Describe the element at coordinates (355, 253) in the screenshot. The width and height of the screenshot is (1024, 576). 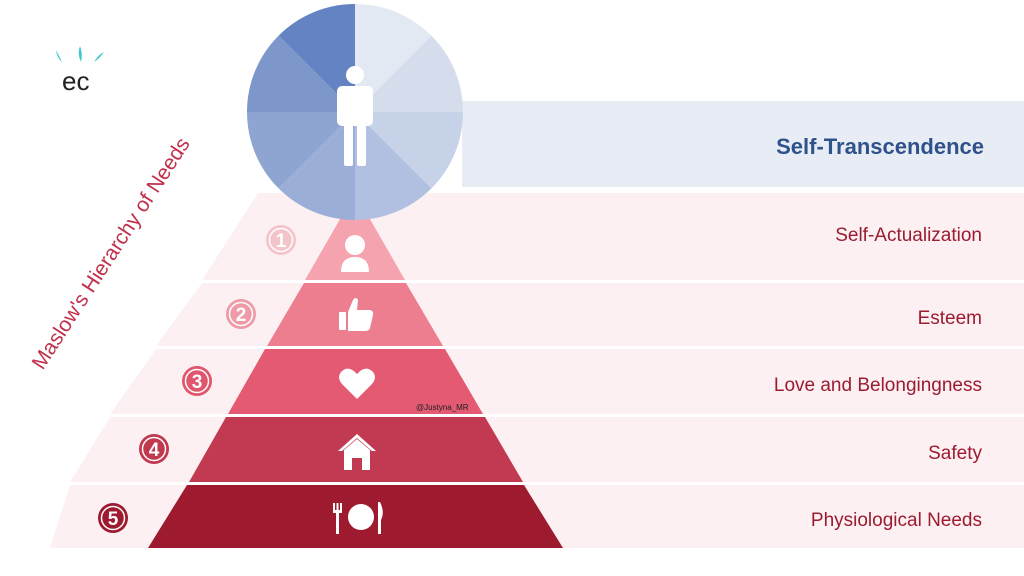
I see `user-icon` at that location.